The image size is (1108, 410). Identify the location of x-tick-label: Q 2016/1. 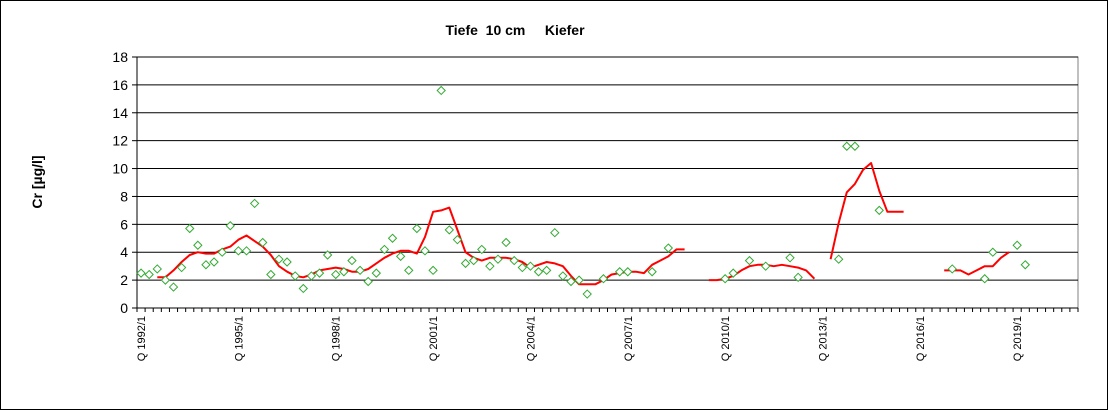
(921, 338).